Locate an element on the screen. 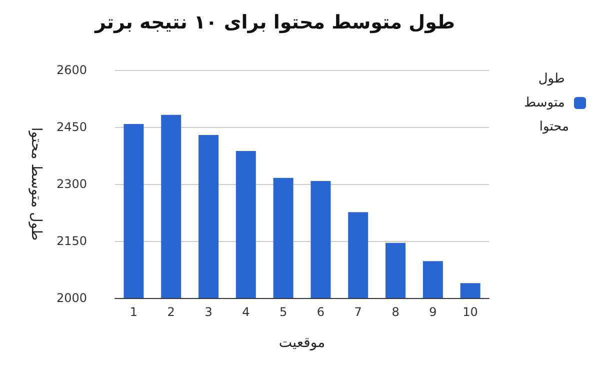  x-tick-label: 8 is located at coordinates (396, 312).